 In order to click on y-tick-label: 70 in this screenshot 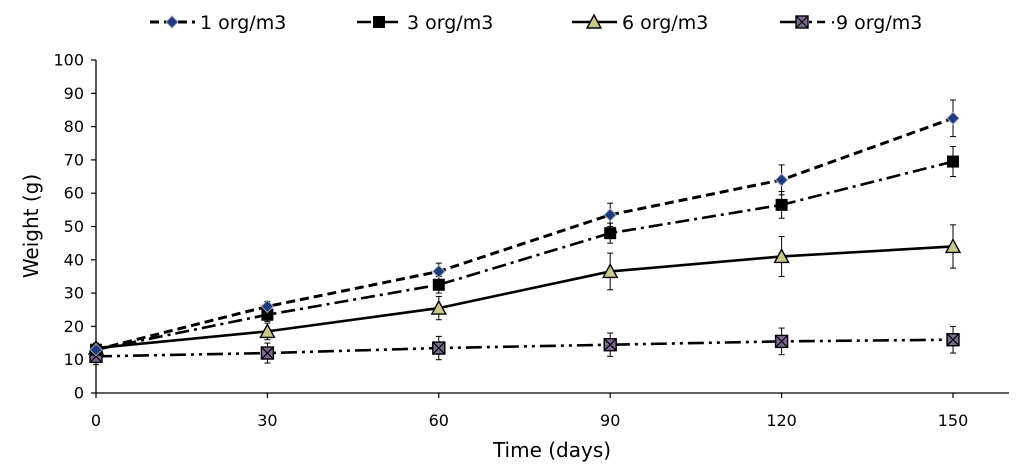, I will do `click(74, 159)`.